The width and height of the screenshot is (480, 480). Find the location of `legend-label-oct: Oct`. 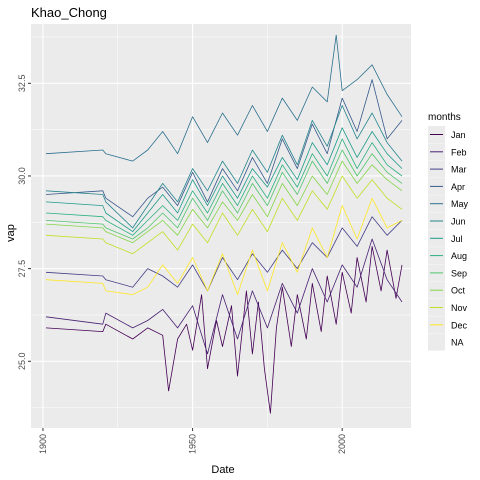

legend-label-oct: Oct is located at coordinates (458, 291).